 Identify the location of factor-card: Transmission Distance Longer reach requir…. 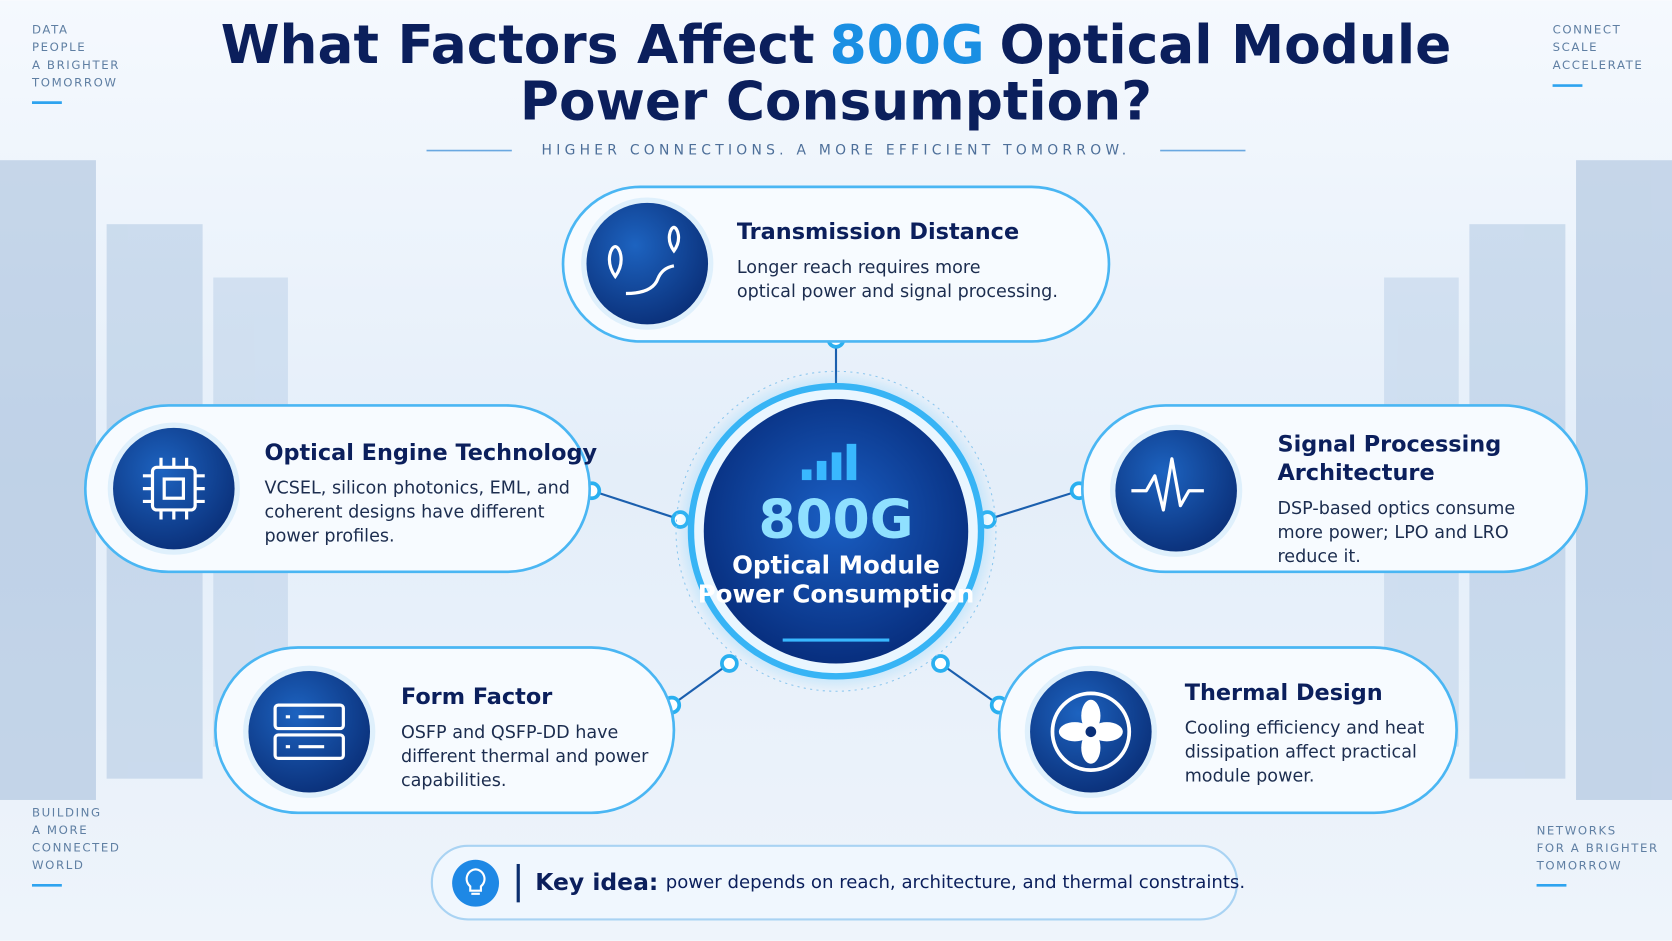
(836, 264).